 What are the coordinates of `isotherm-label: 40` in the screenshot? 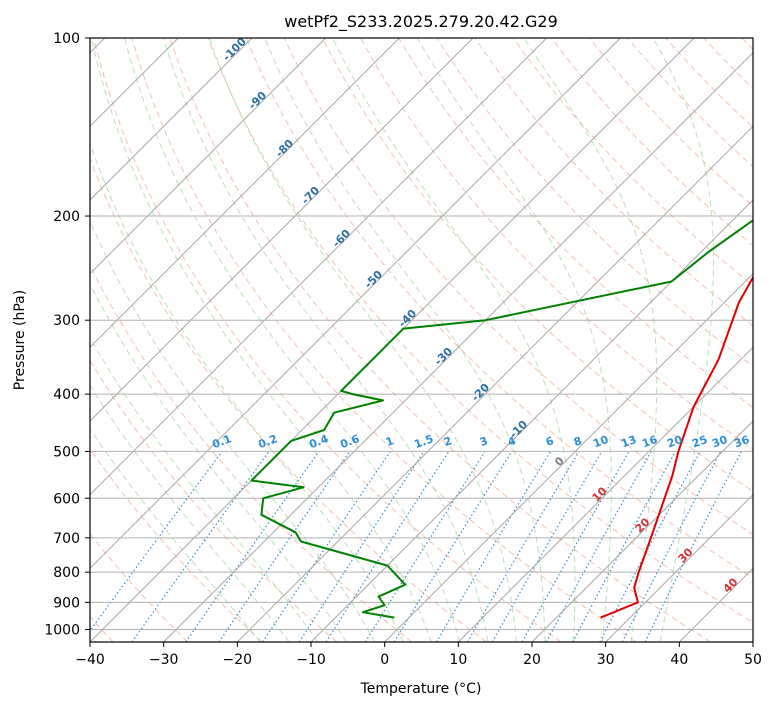 It's located at (731, 585).